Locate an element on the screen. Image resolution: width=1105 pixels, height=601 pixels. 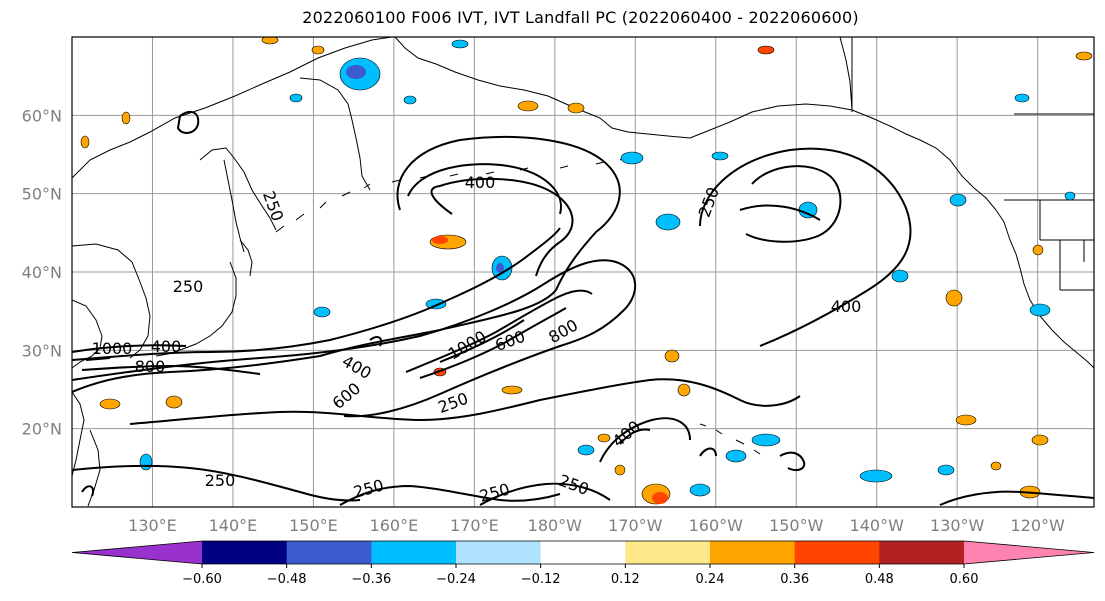
lon-label: 120°W is located at coordinates (1037, 525).